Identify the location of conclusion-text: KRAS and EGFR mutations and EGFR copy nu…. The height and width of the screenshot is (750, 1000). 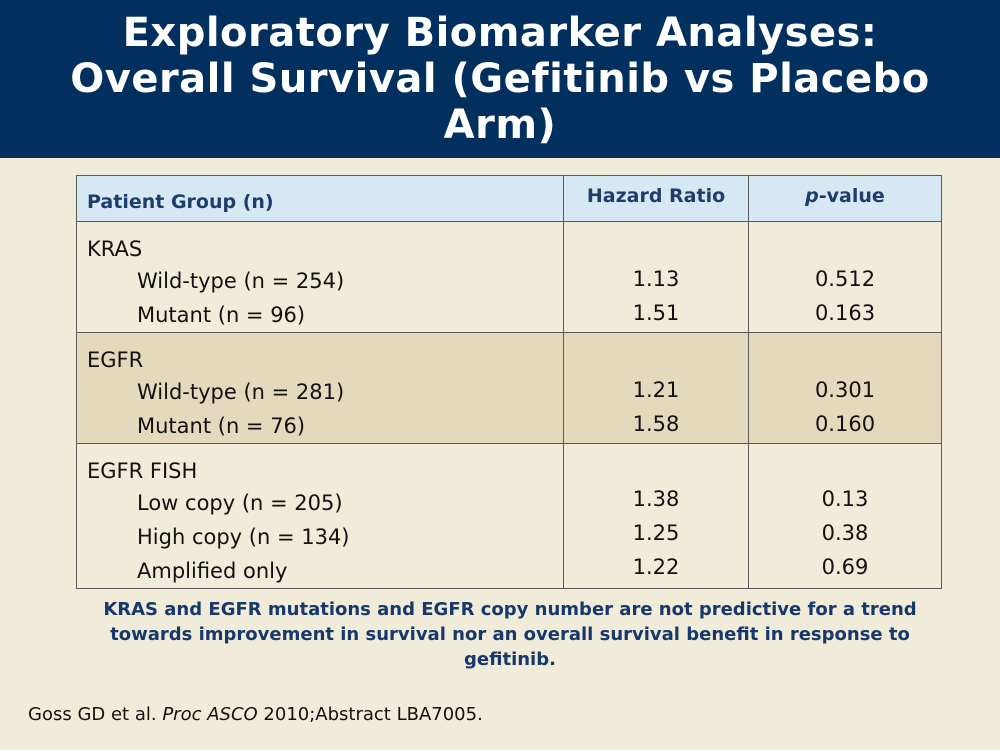
(510, 634).